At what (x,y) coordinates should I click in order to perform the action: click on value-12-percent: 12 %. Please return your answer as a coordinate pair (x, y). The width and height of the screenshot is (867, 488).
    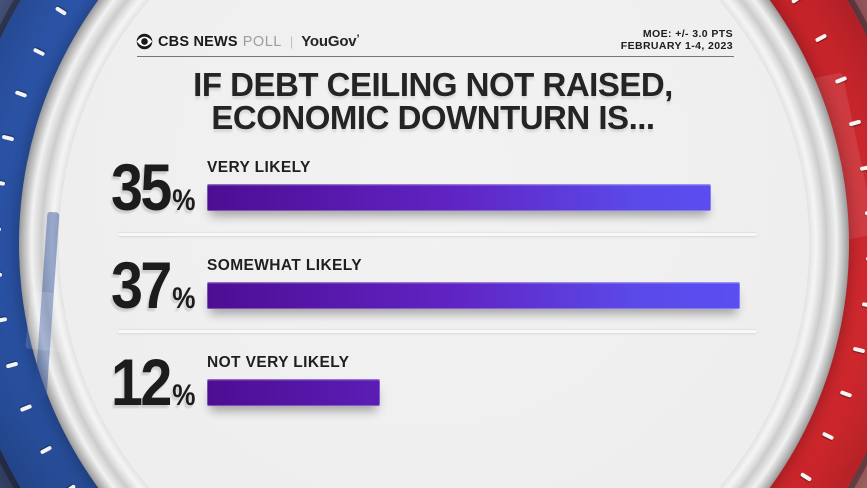
    Looking at the image, I should click on (153, 381).